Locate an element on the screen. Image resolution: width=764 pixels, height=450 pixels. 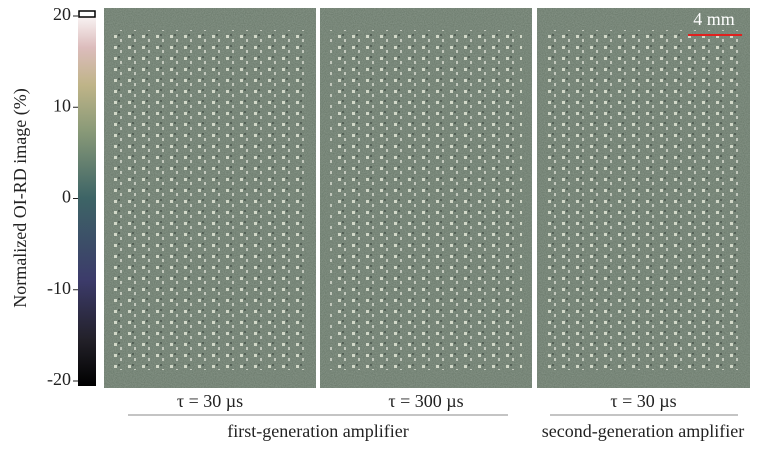
colorbar-label: Normalized OI-RD image (%) is located at coordinates (20, 197).